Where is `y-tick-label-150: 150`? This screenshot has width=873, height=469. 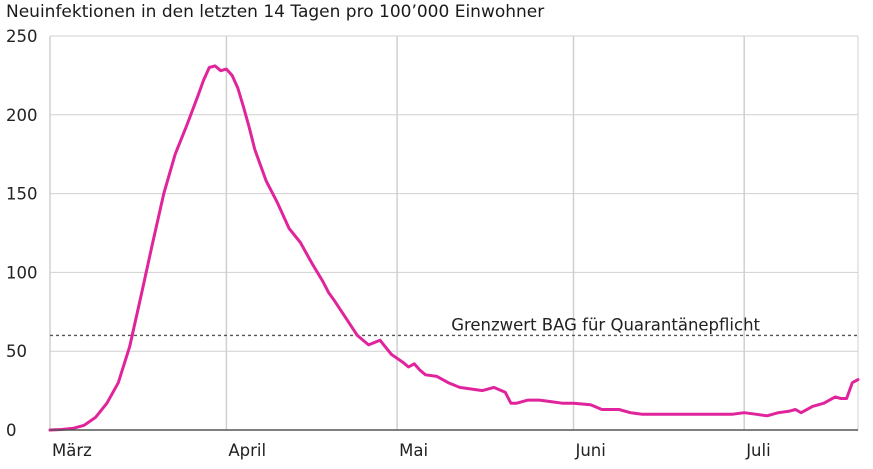 y-tick-label-150: 150 is located at coordinates (22, 194).